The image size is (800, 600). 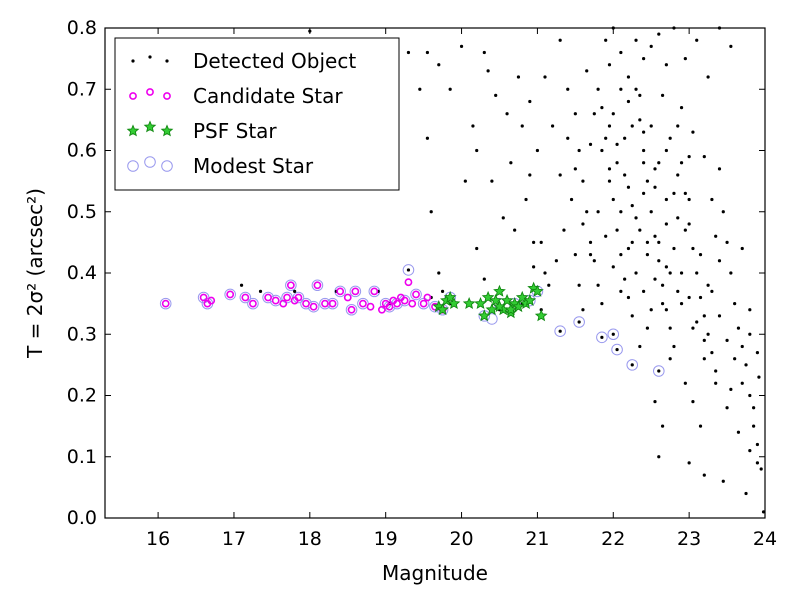 I want to click on x-tick-label: 17, so click(x=234, y=539).